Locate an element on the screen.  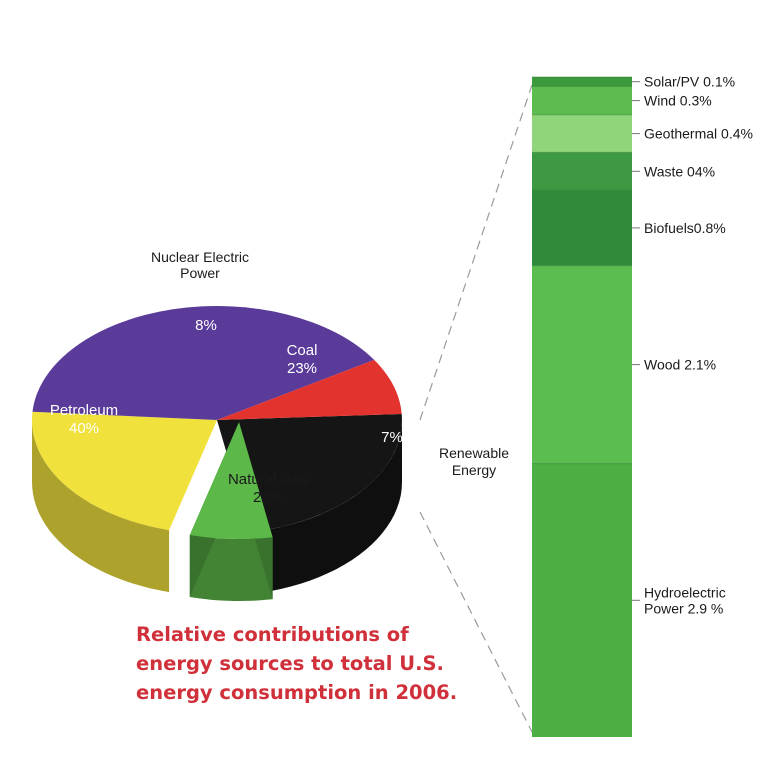
pie-side-natural-gas is located at coordinates (101, 506).